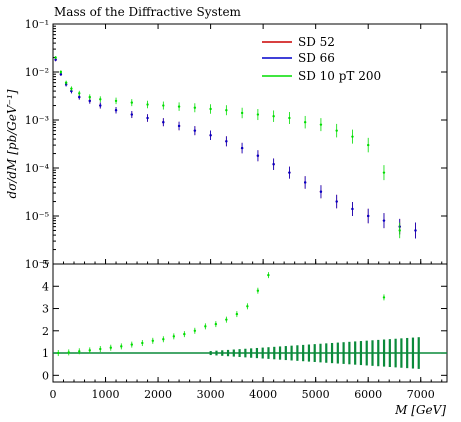 The image size is (461, 422). What do you see at coordinates (53, 394) in the screenshot?
I see `x-tick-label: 0` at bounding box center [53, 394].